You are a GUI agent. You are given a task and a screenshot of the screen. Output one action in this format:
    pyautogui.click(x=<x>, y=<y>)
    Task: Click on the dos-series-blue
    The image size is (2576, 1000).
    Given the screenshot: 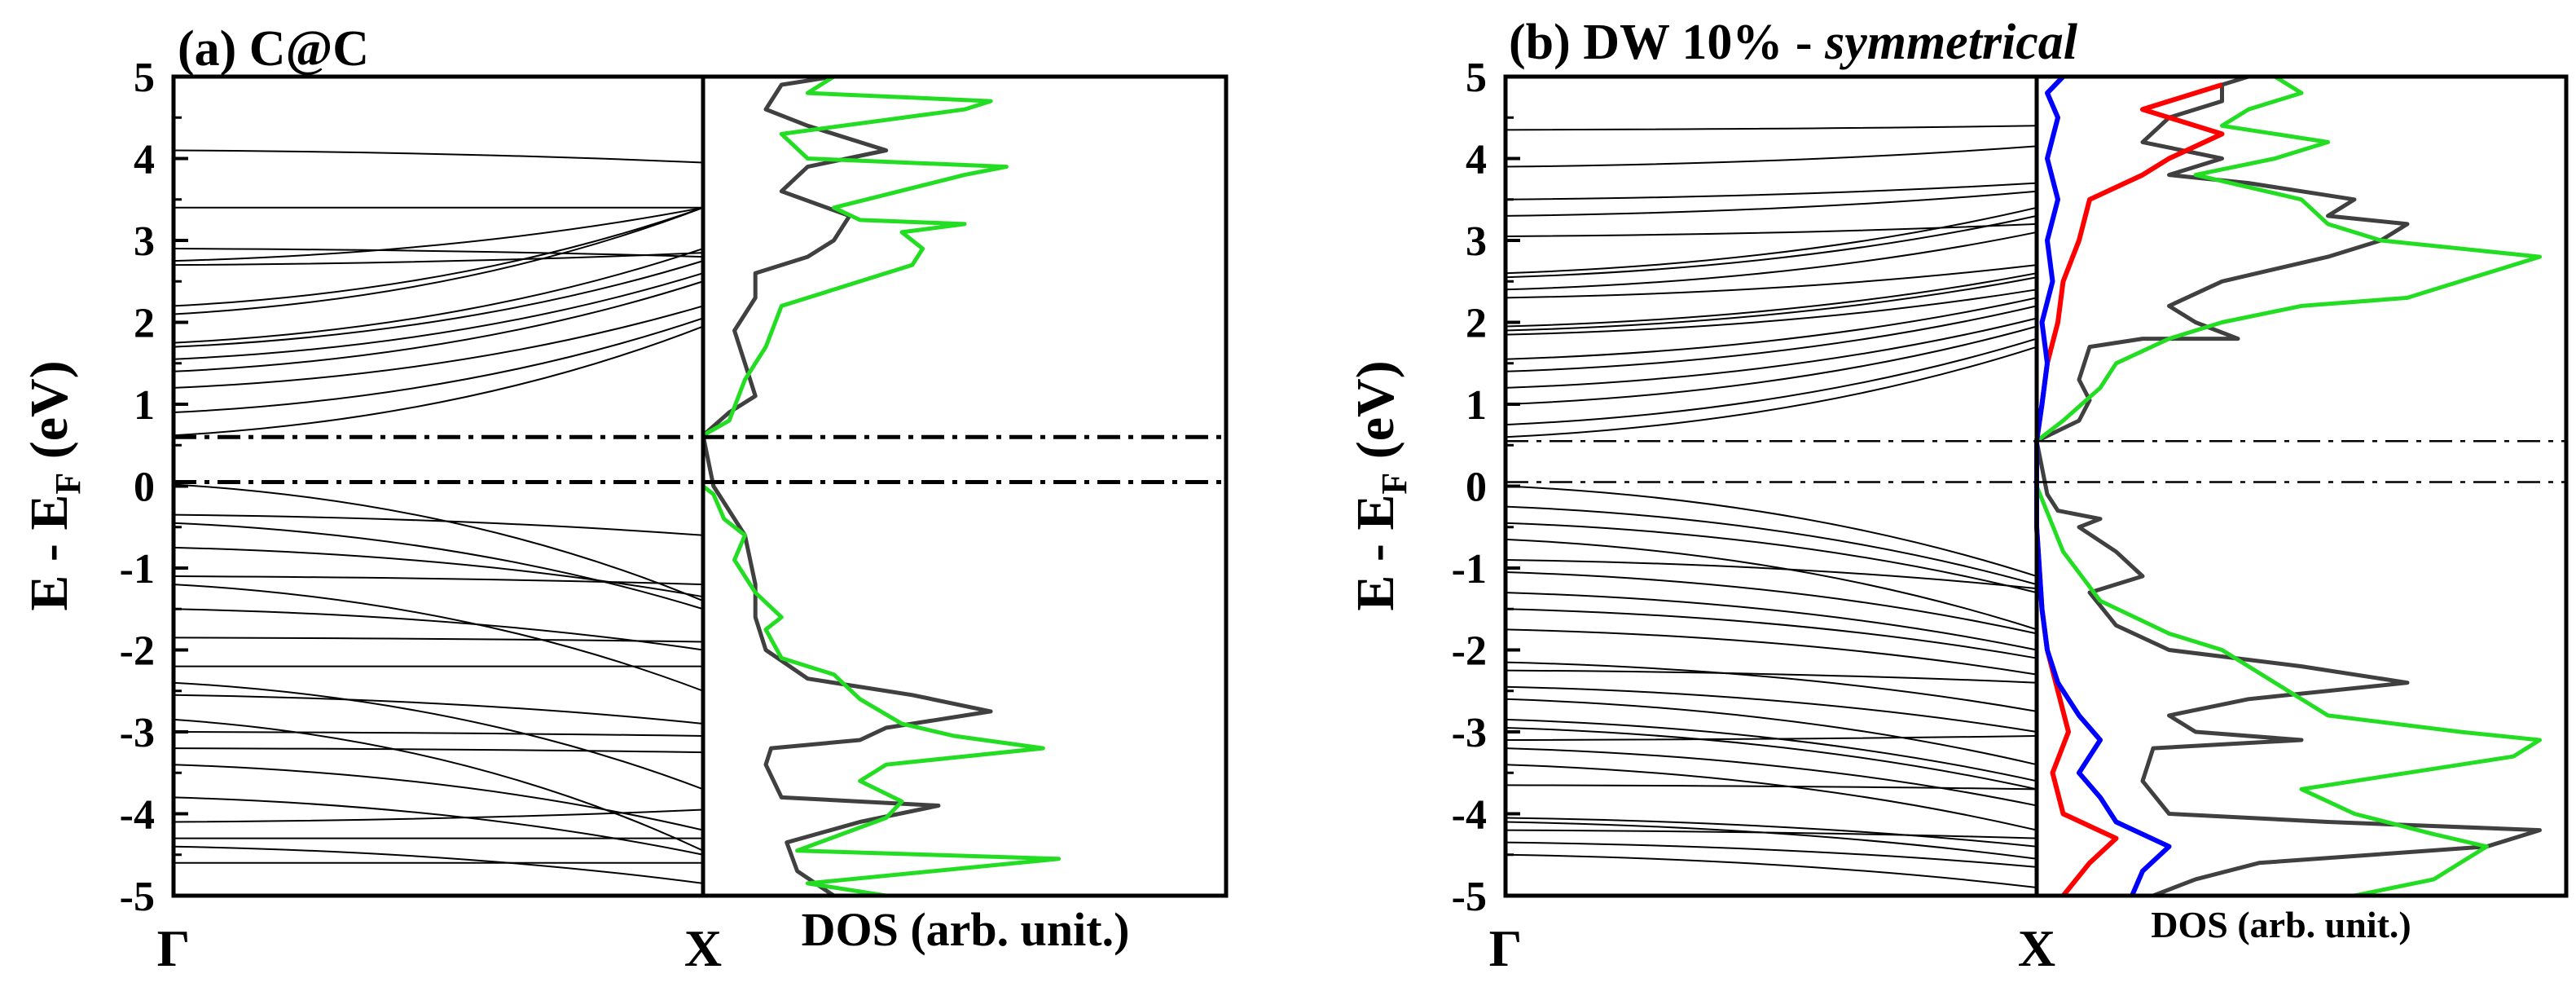 What is the action you would take?
    pyautogui.click(x=2103, y=486)
    